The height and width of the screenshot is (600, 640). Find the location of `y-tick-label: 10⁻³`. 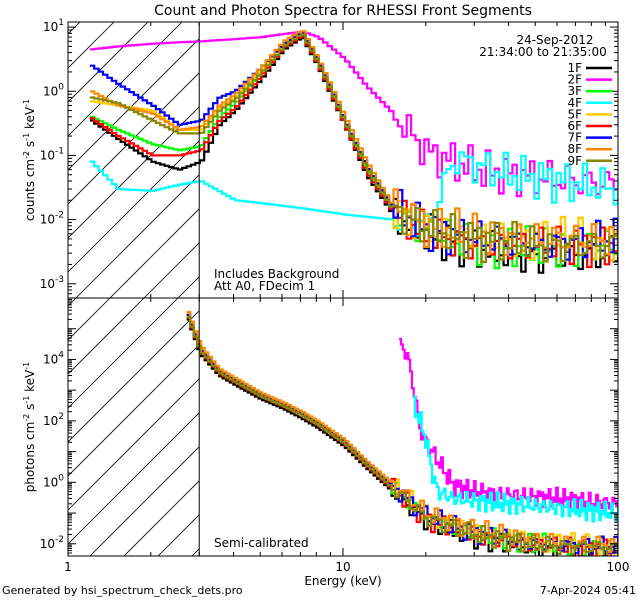

y-tick-label: 10⁻³ is located at coordinates (52, 283).